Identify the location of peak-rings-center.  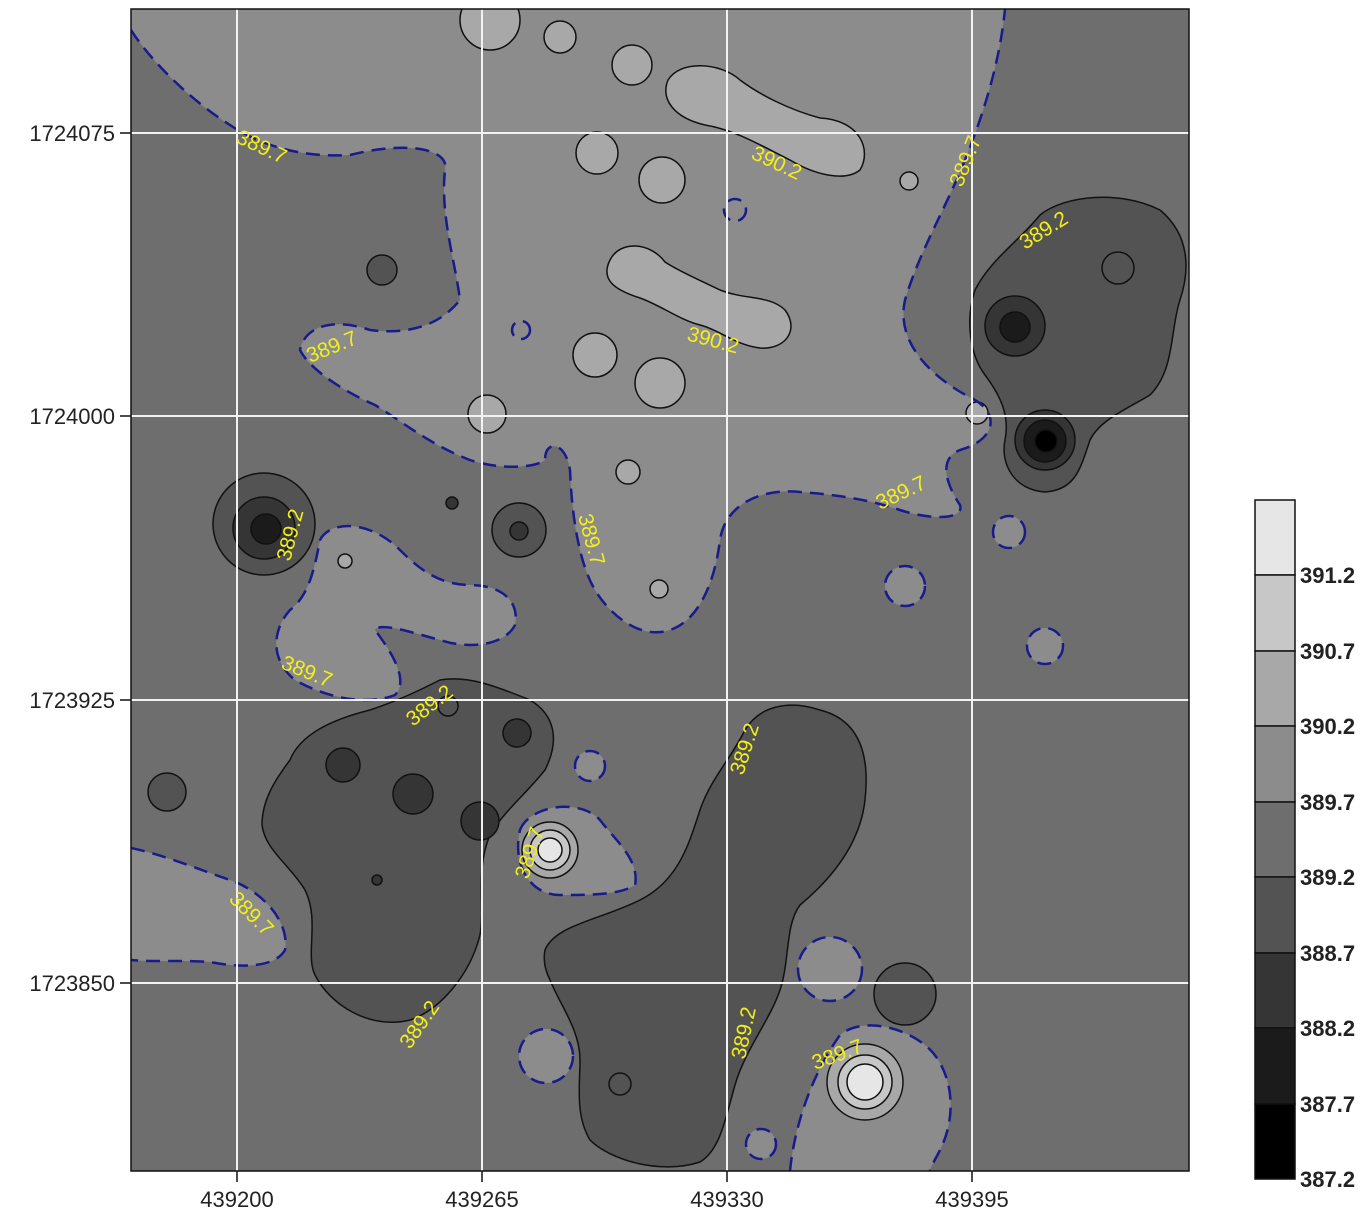
(550, 850).